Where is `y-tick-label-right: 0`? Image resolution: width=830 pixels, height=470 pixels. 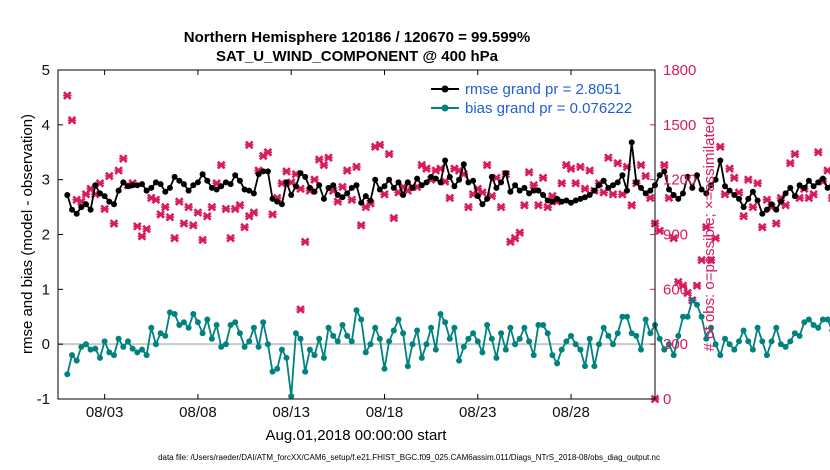 y-tick-label-right: 0 is located at coordinates (667, 399).